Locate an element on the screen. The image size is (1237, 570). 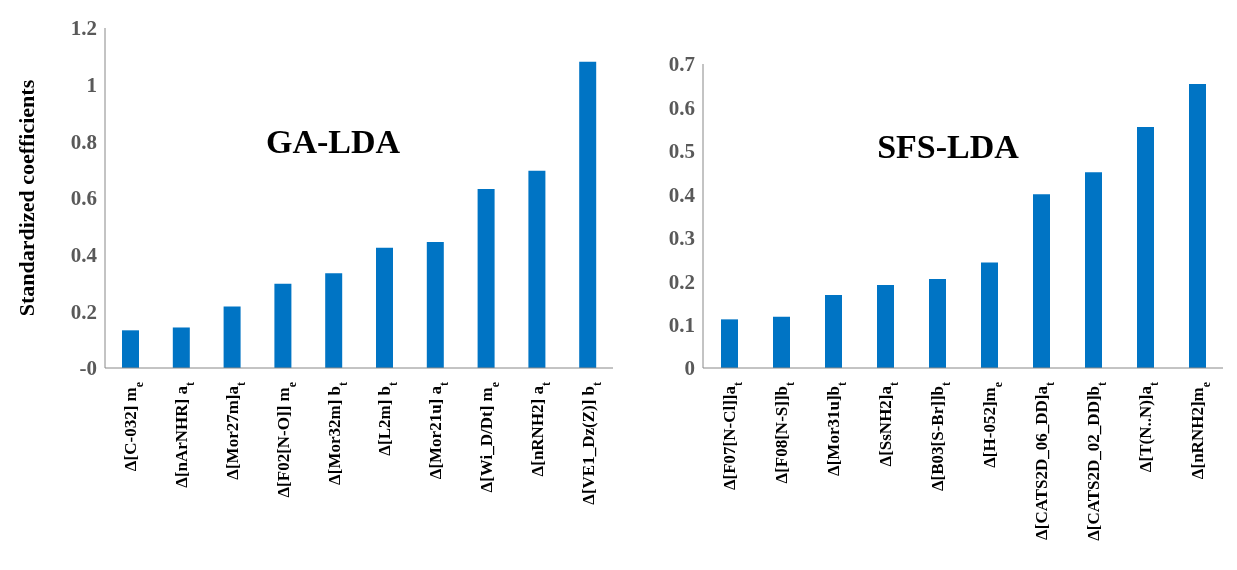
y-tick-label: 0.5 is located at coordinates (681, 151).